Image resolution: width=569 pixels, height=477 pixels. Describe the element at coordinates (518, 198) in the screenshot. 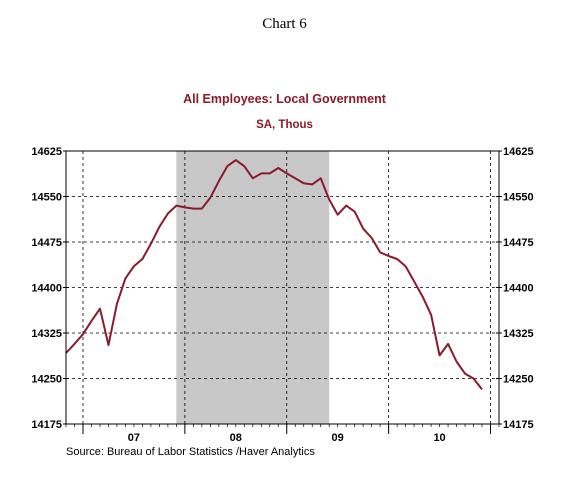

I see `y-tick-label-right: 14550` at that location.